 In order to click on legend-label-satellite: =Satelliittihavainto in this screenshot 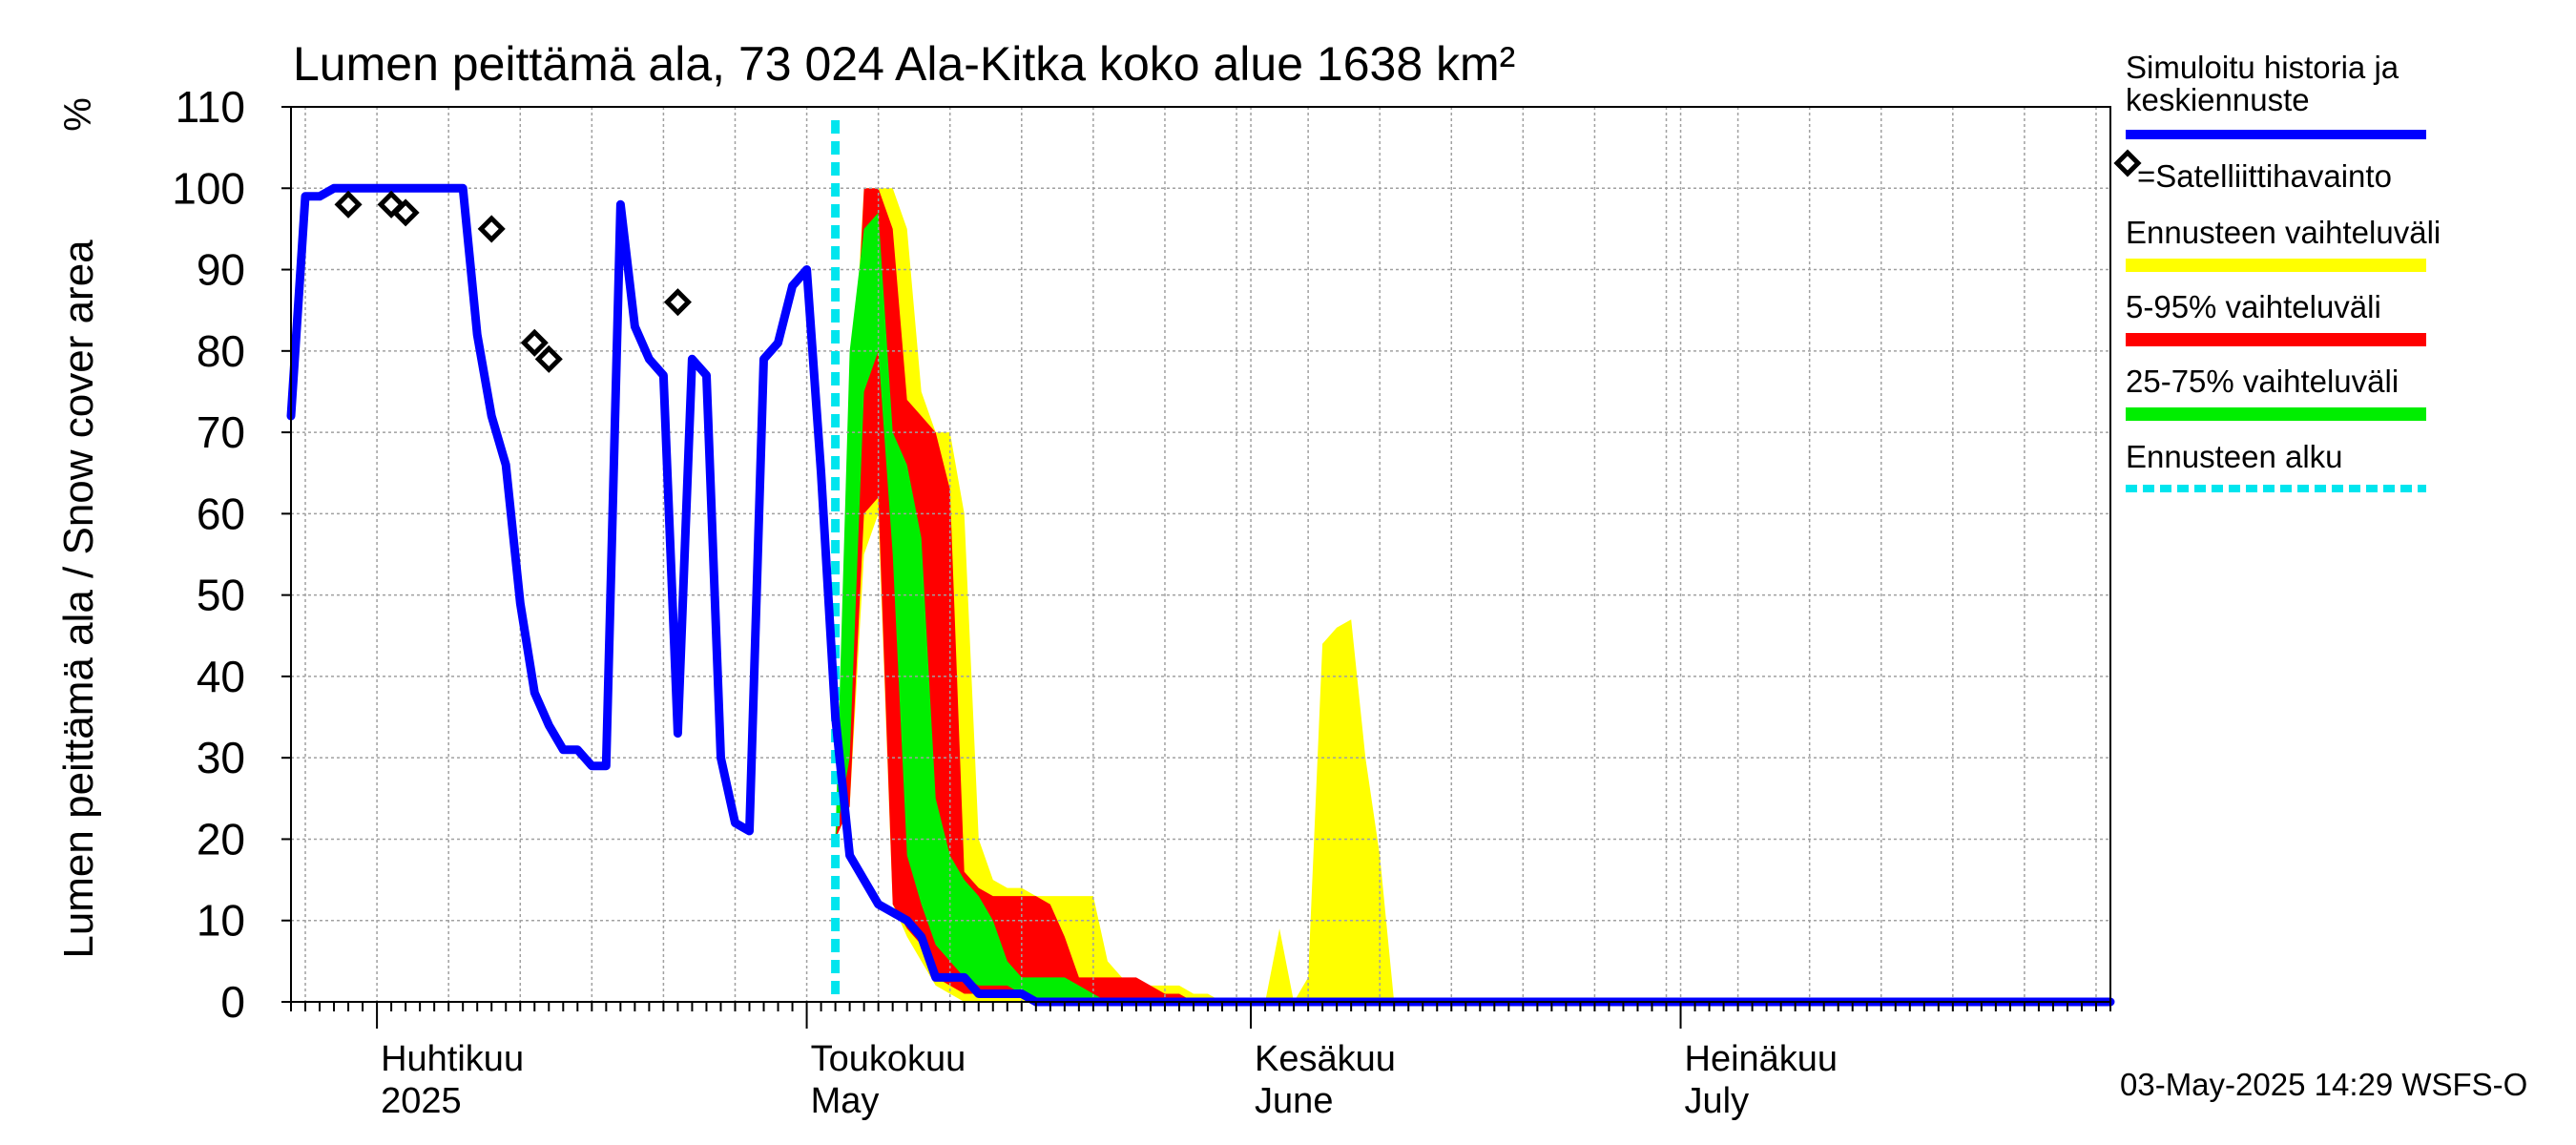, I will do `click(2264, 176)`.